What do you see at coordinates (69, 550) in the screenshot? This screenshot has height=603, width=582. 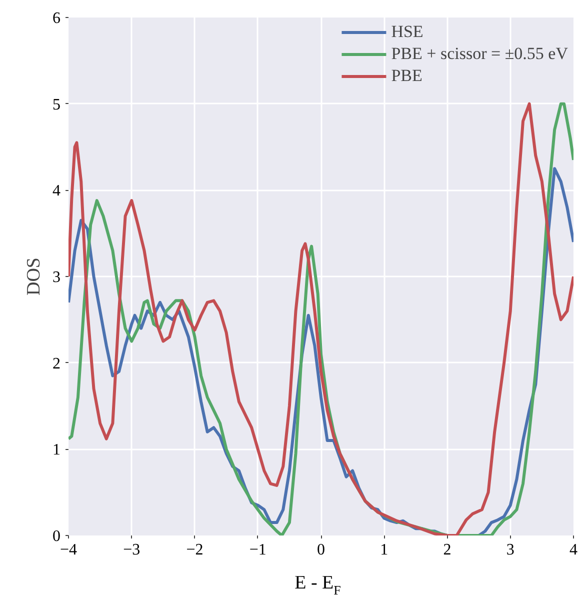 I see `x-tick-label: −4` at bounding box center [69, 550].